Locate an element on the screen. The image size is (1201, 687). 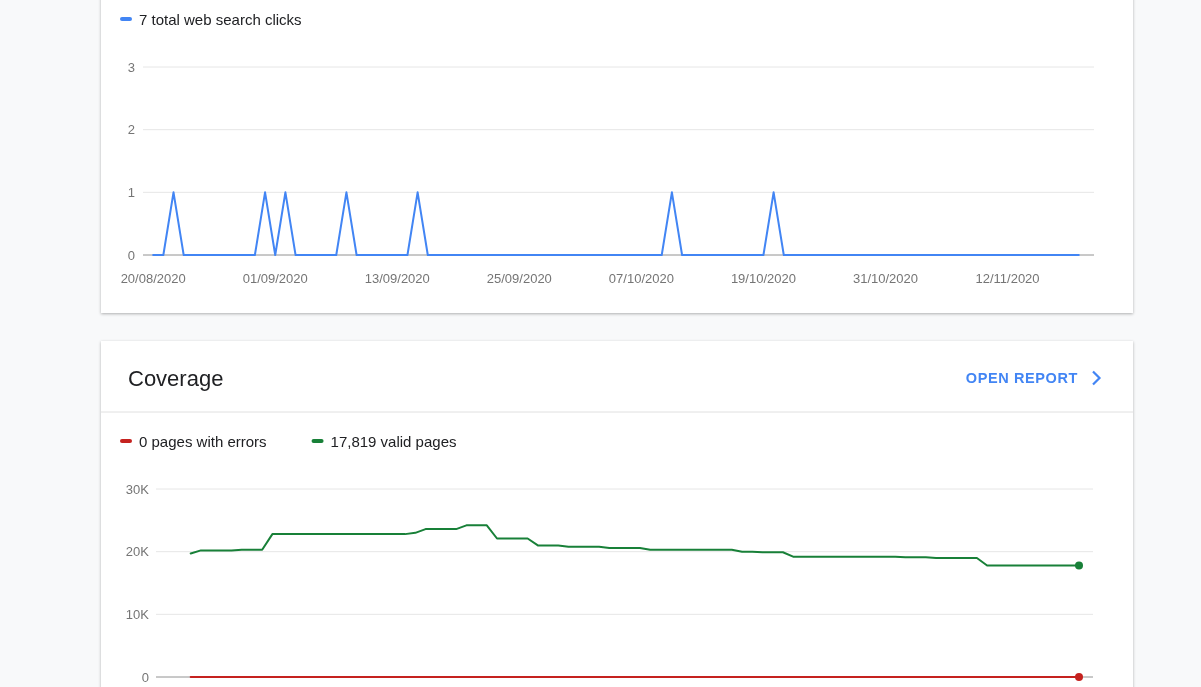
text: OPEN REPORT is located at coordinates (1021, 378).